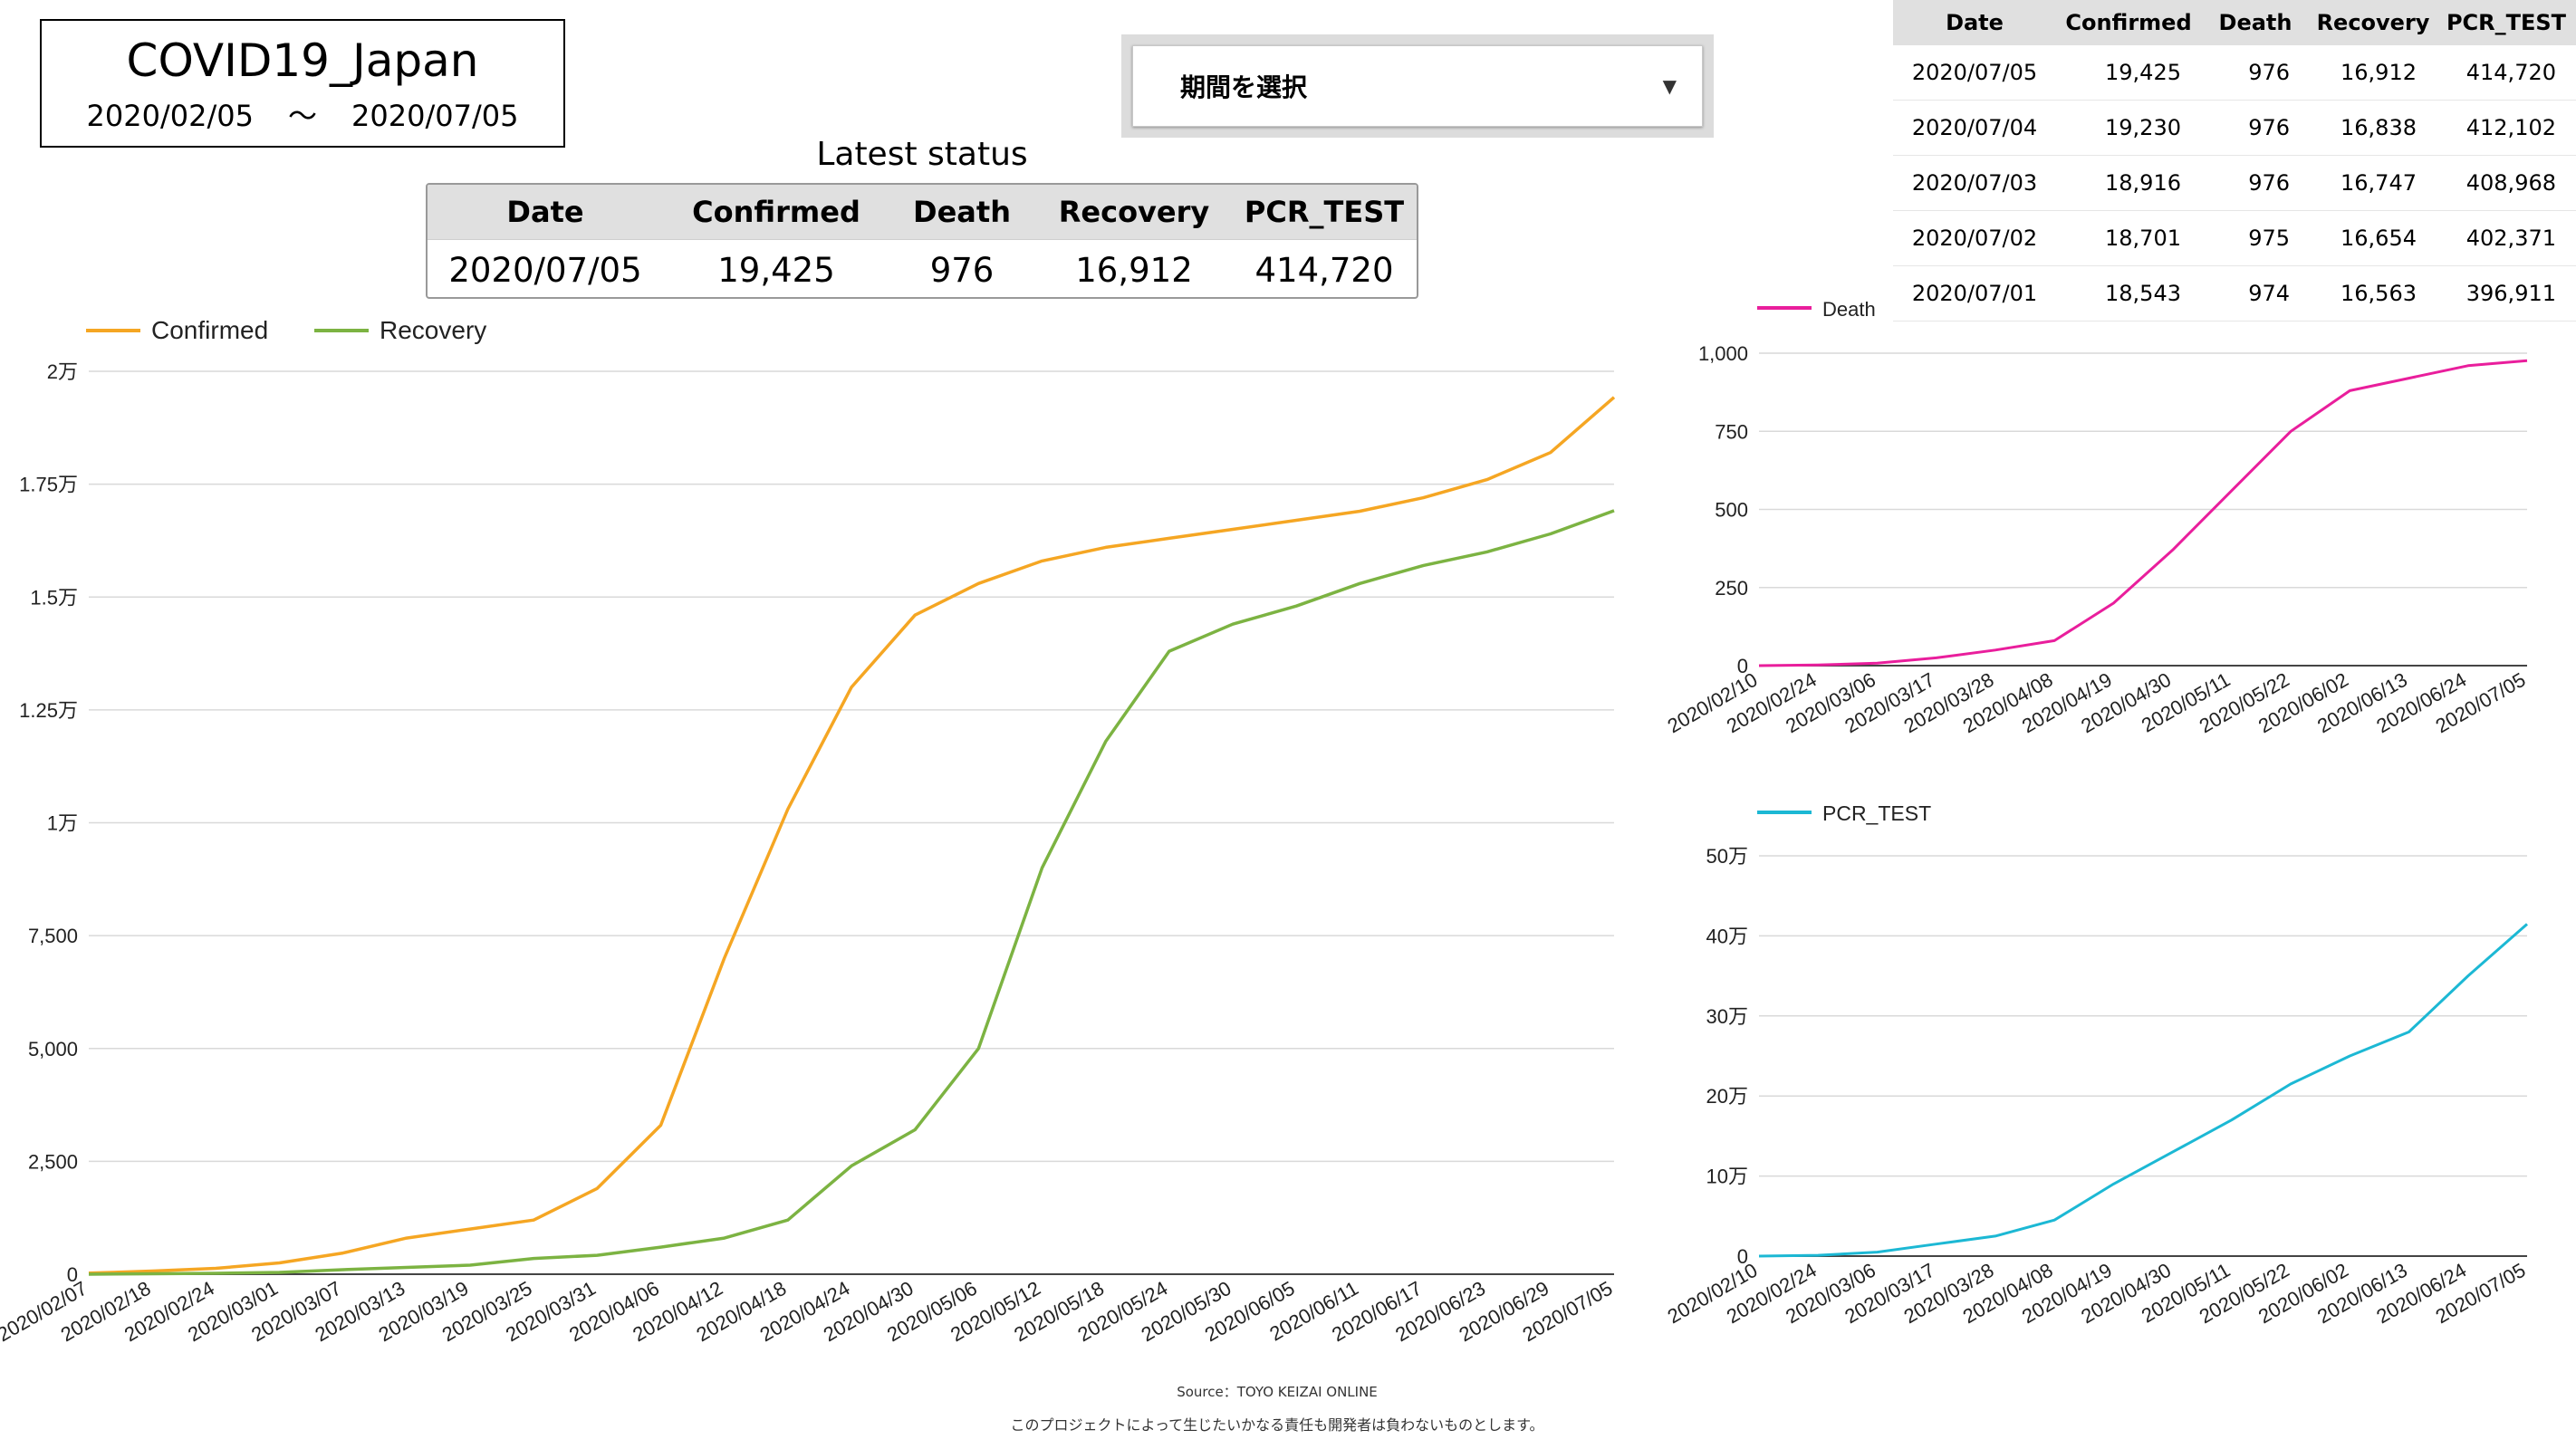 The width and height of the screenshot is (2576, 1449). I want to click on y-tick-label: 50万, so click(1727, 856).